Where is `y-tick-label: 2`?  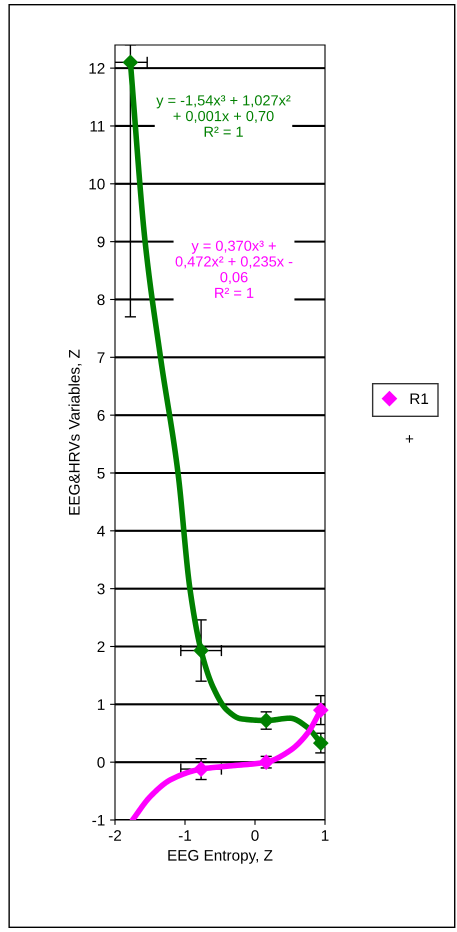 y-tick-label: 2 is located at coordinates (101, 646).